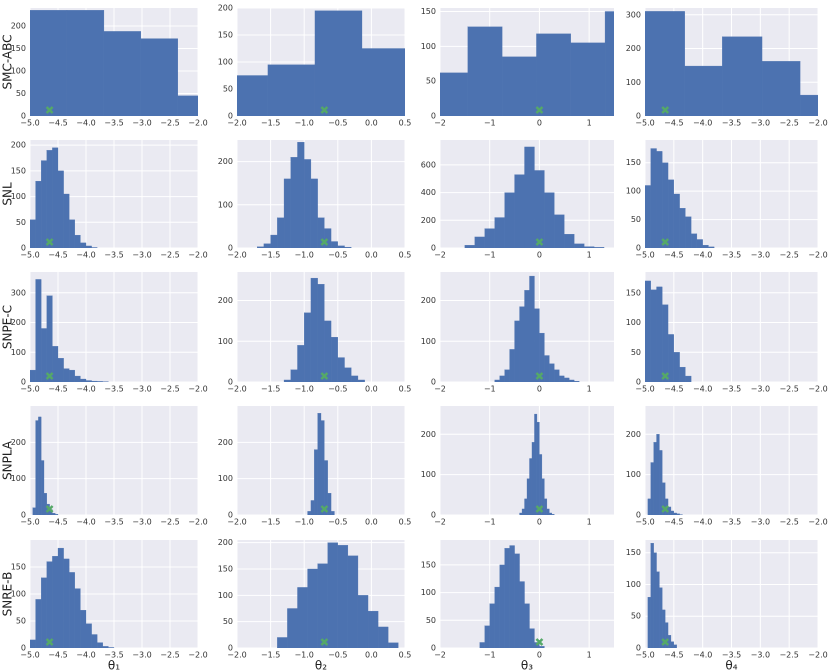  I want to click on panel: −2.0 −1.5 −1.0 −0.5 0.0 0.5 0 100 200, so click(314, 333).